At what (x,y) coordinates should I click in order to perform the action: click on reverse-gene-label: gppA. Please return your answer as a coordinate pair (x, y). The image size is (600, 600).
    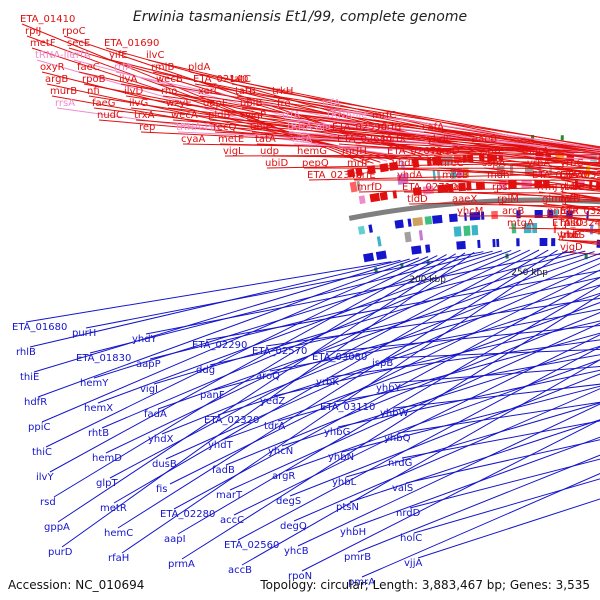
    Looking at the image, I should click on (57, 527).